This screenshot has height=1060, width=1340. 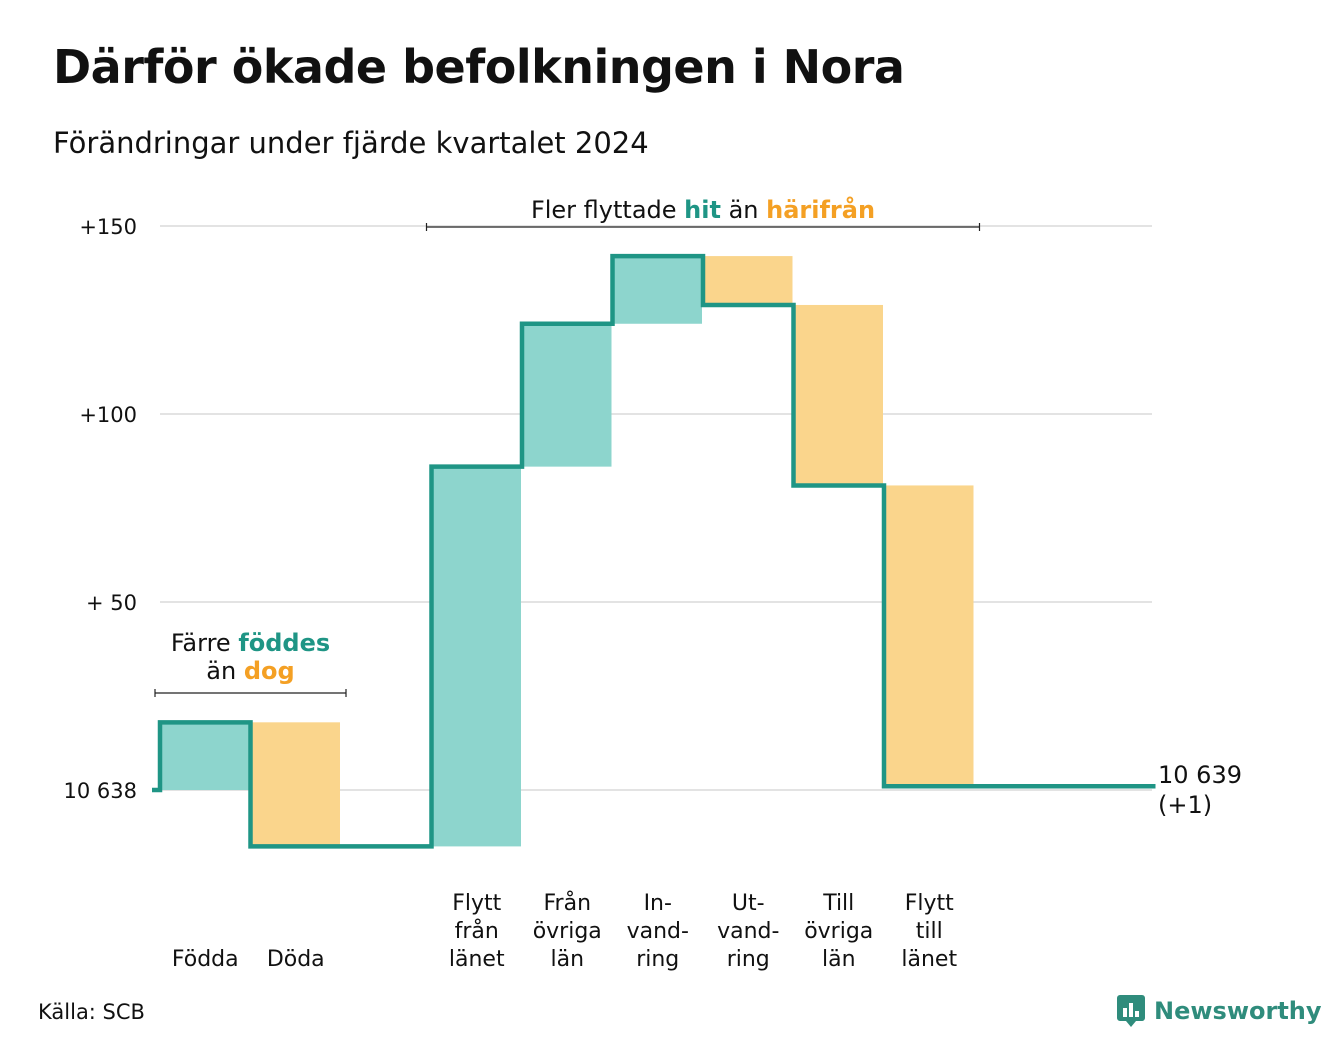 I want to click on x-tick-label: Från, so click(x=567, y=903).